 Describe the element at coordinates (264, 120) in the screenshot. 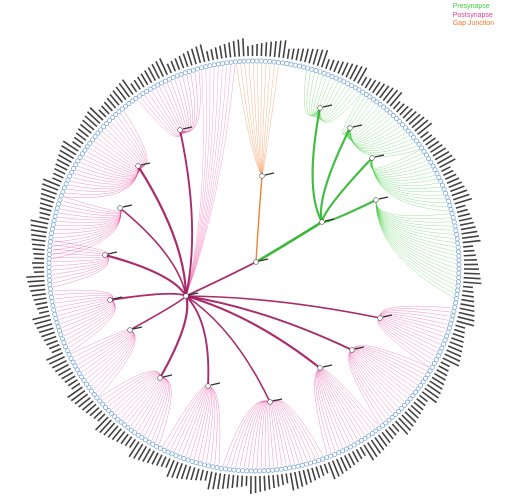

I see `gap-junction-edge` at that location.